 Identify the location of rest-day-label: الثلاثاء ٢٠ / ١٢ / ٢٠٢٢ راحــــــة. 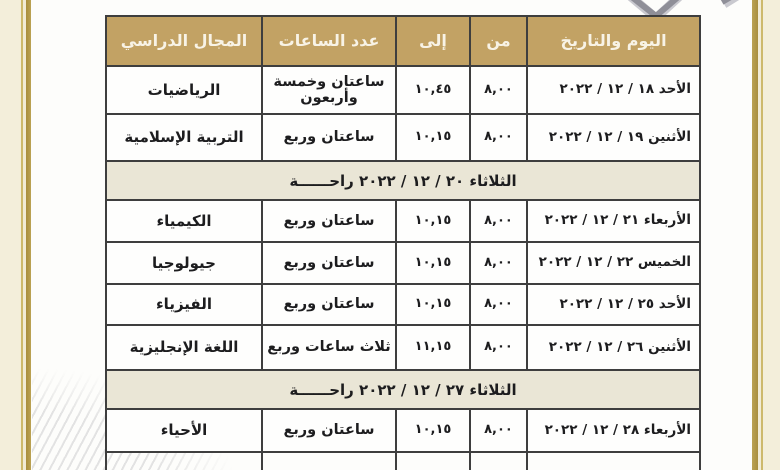
(403, 180).